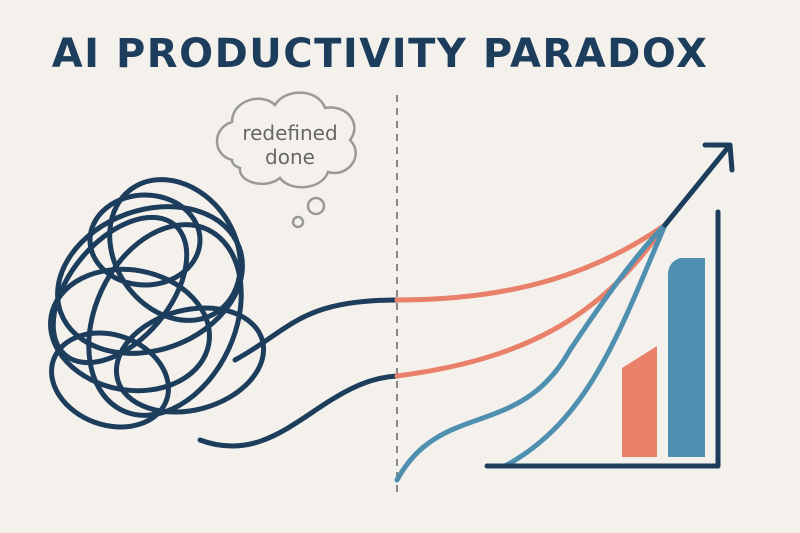 Image resolution: width=800 pixels, height=533 pixels. Describe the element at coordinates (698, 185) in the screenshot. I see `arrow` at that location.